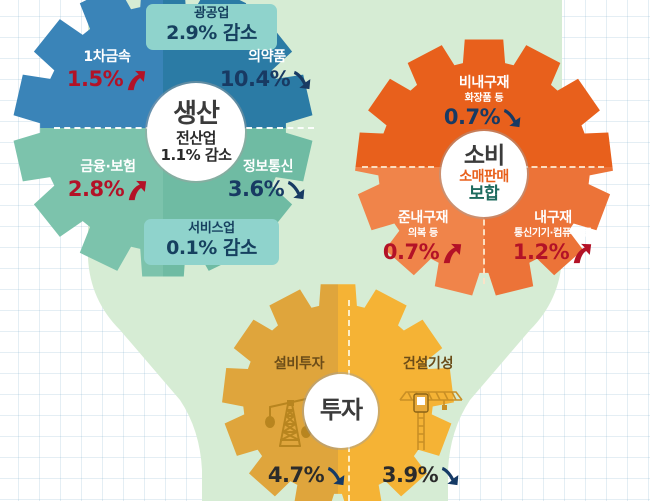 The height and width of the screenshot is (501, 650). What do you see at coordinates (267, 57) in the screenshot?
I see `metric-name: 의약품` at bounding box center [267, 57].